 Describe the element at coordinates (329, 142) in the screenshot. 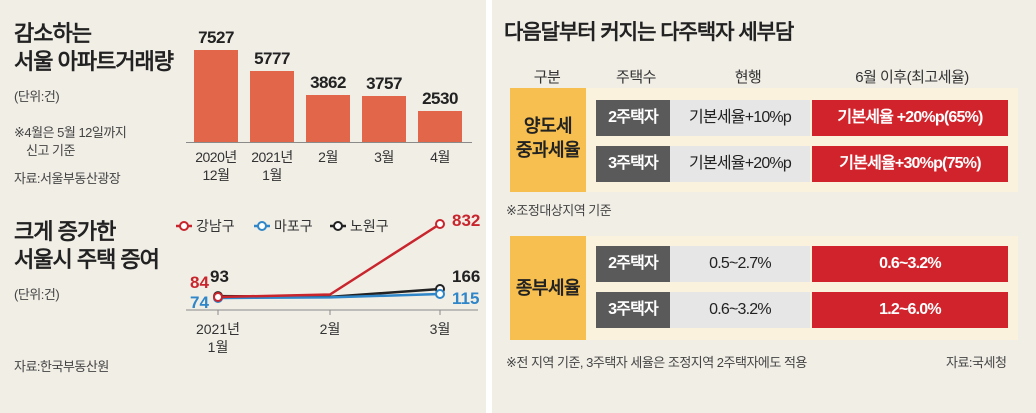

I see `bar-chart-baseline` at that location.